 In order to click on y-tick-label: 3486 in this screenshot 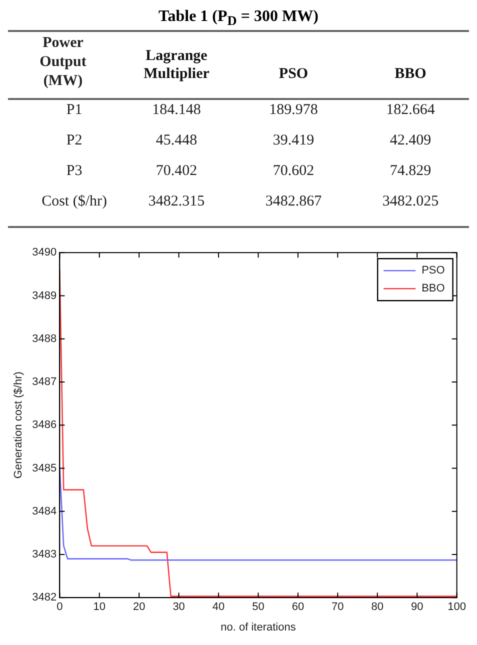, I will do `click(44, 425)`.